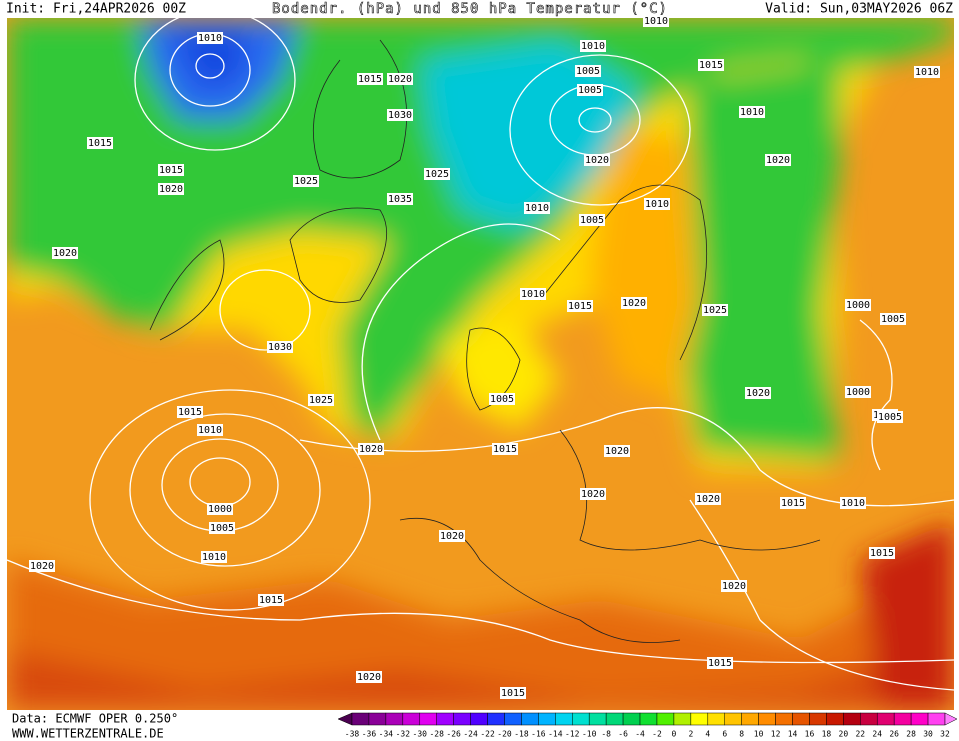 This screenshot has height=741, width=959. I want to click on colorbar-label: 12, so click(776, 734).